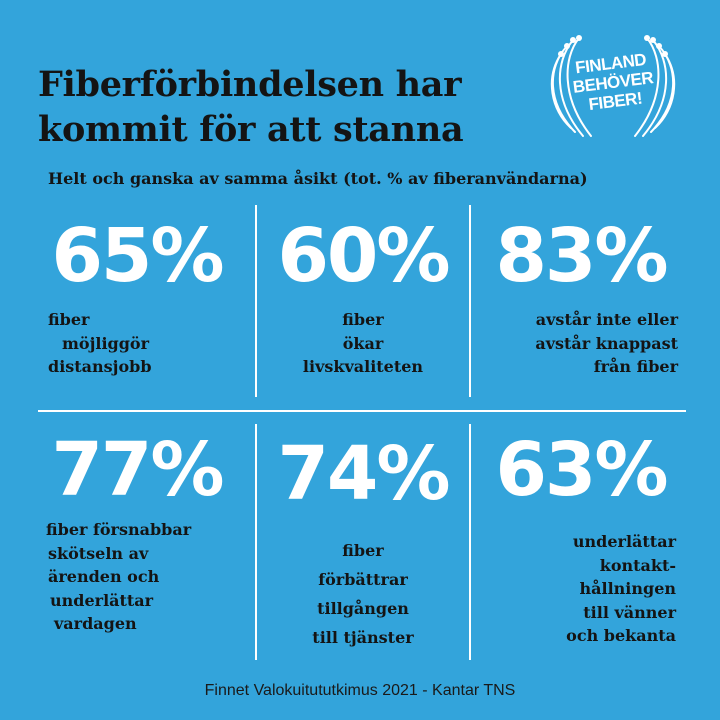  What do you see at coordinates (155, 343) in the screenshot?
I see `stat-description: fiber möjliggör distansjobb` at bounding box center [155, 343].